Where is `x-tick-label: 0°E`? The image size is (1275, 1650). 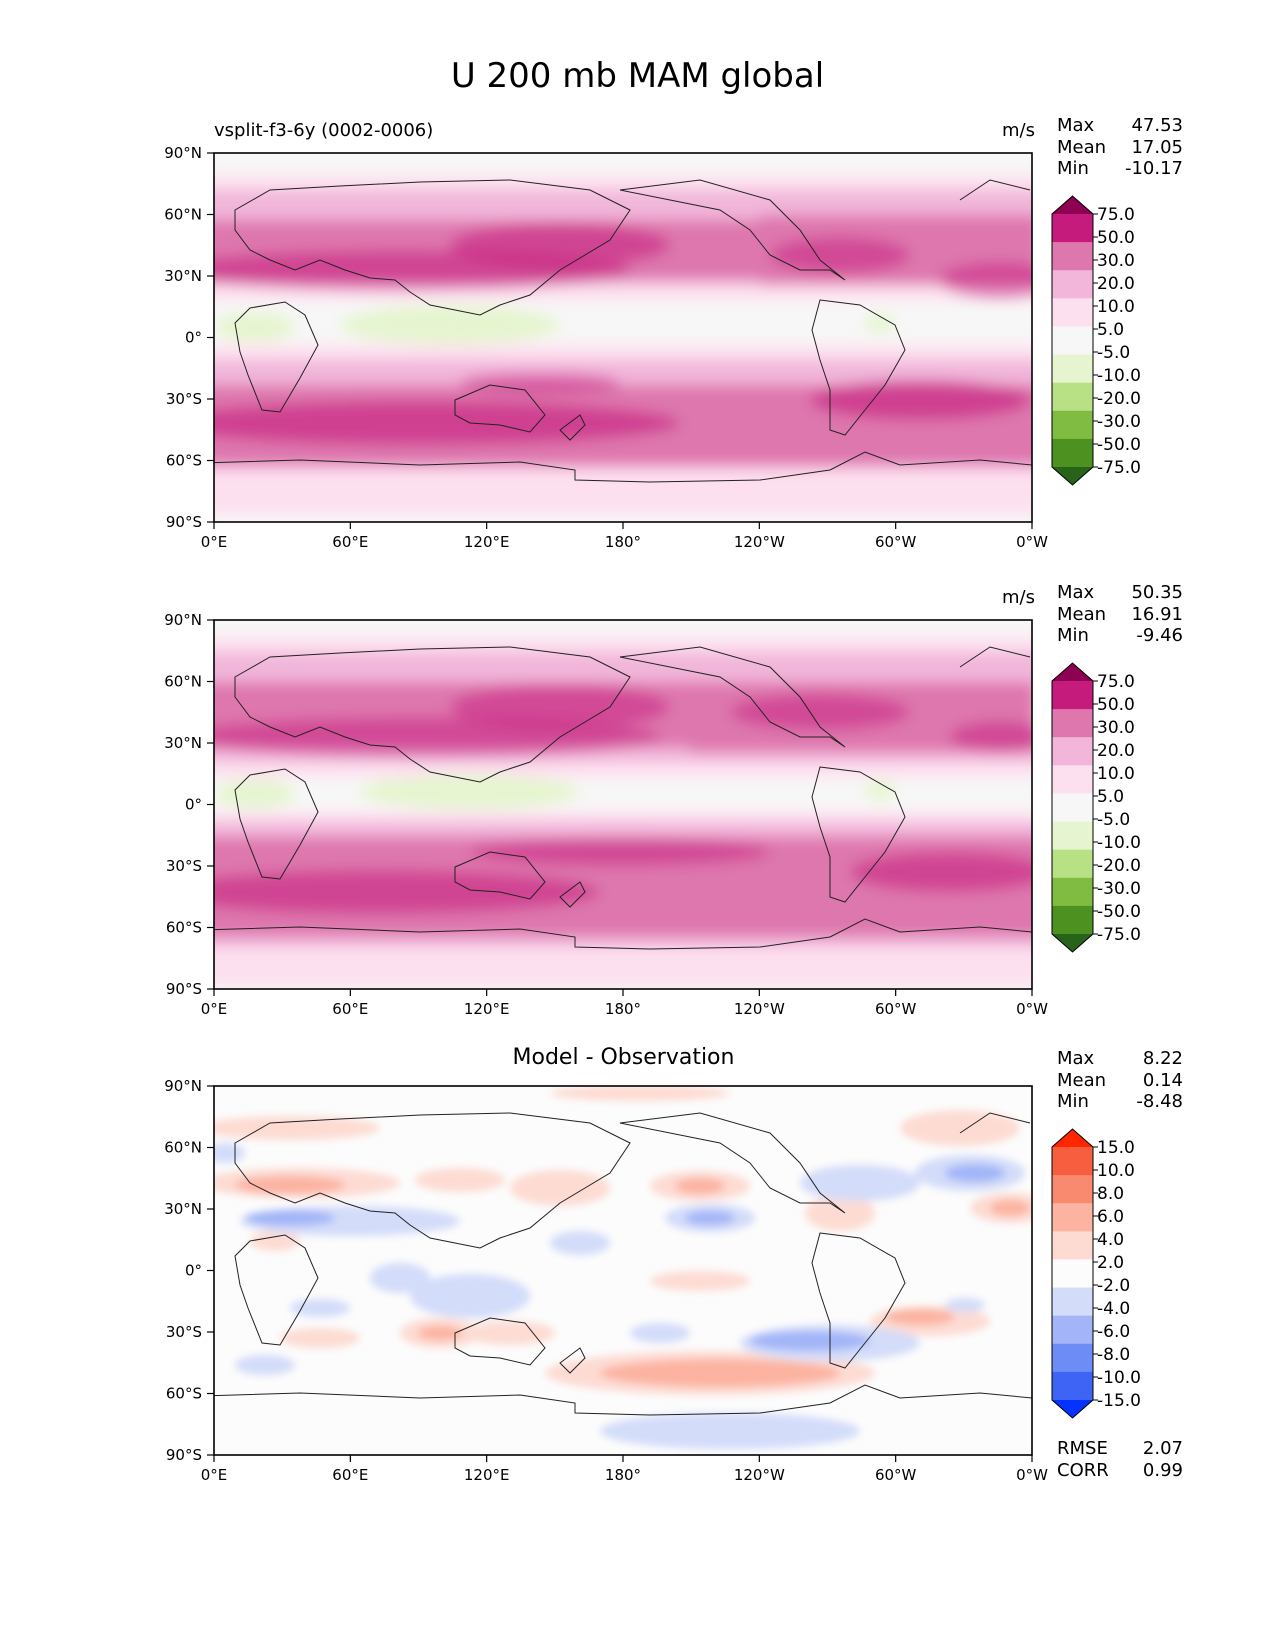 x-tick-label: 0°E is located at coordinates (214, 542).